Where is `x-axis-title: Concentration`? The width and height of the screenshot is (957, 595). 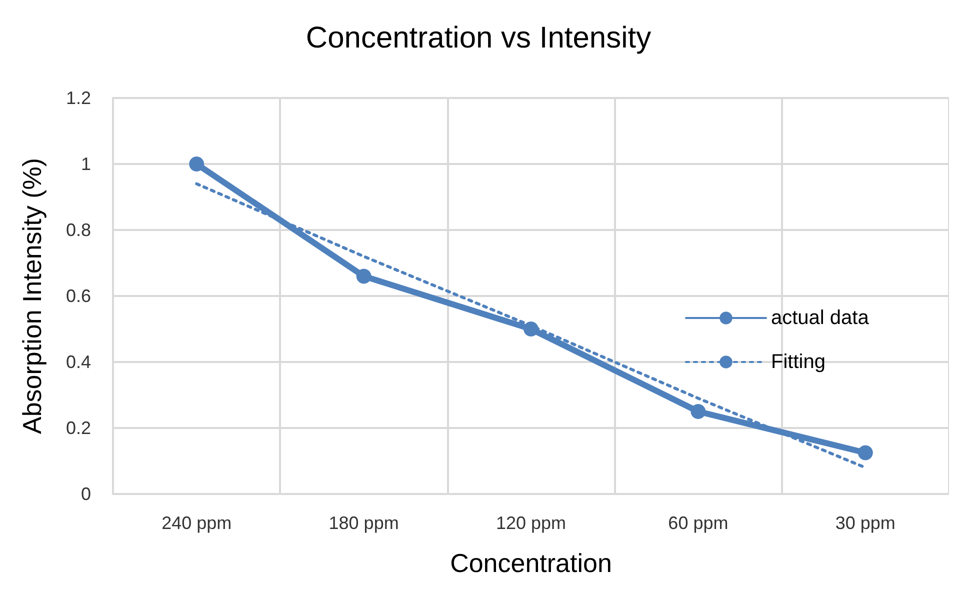 x-axis-title: Concentration is located at coordinates (531, 563).